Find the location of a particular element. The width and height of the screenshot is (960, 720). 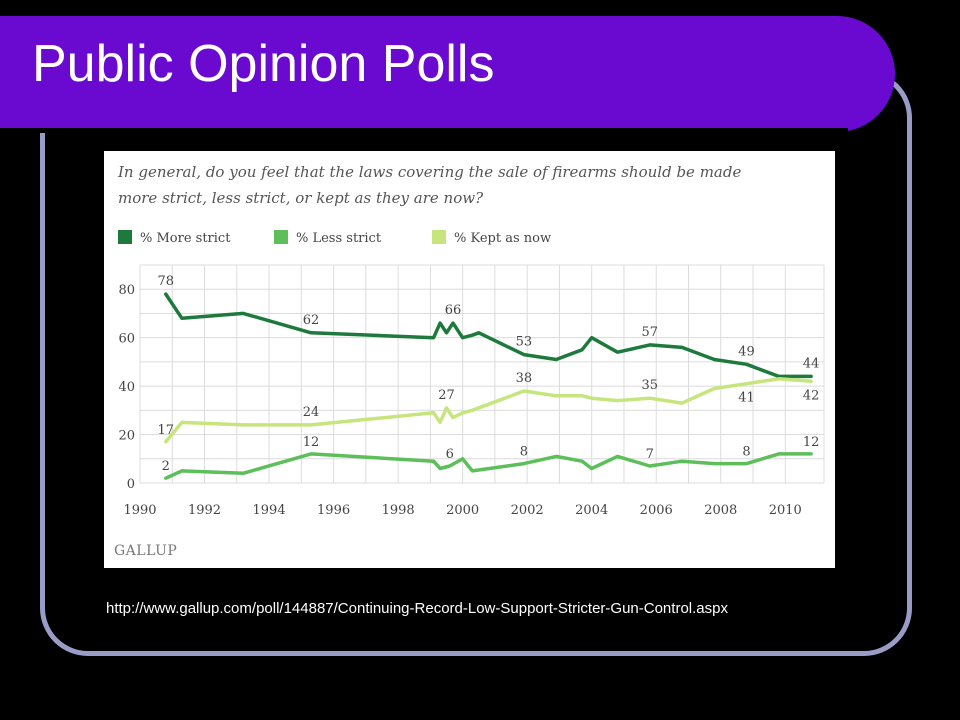

y-tick-label: 20 is located at coordinates (126, 436).